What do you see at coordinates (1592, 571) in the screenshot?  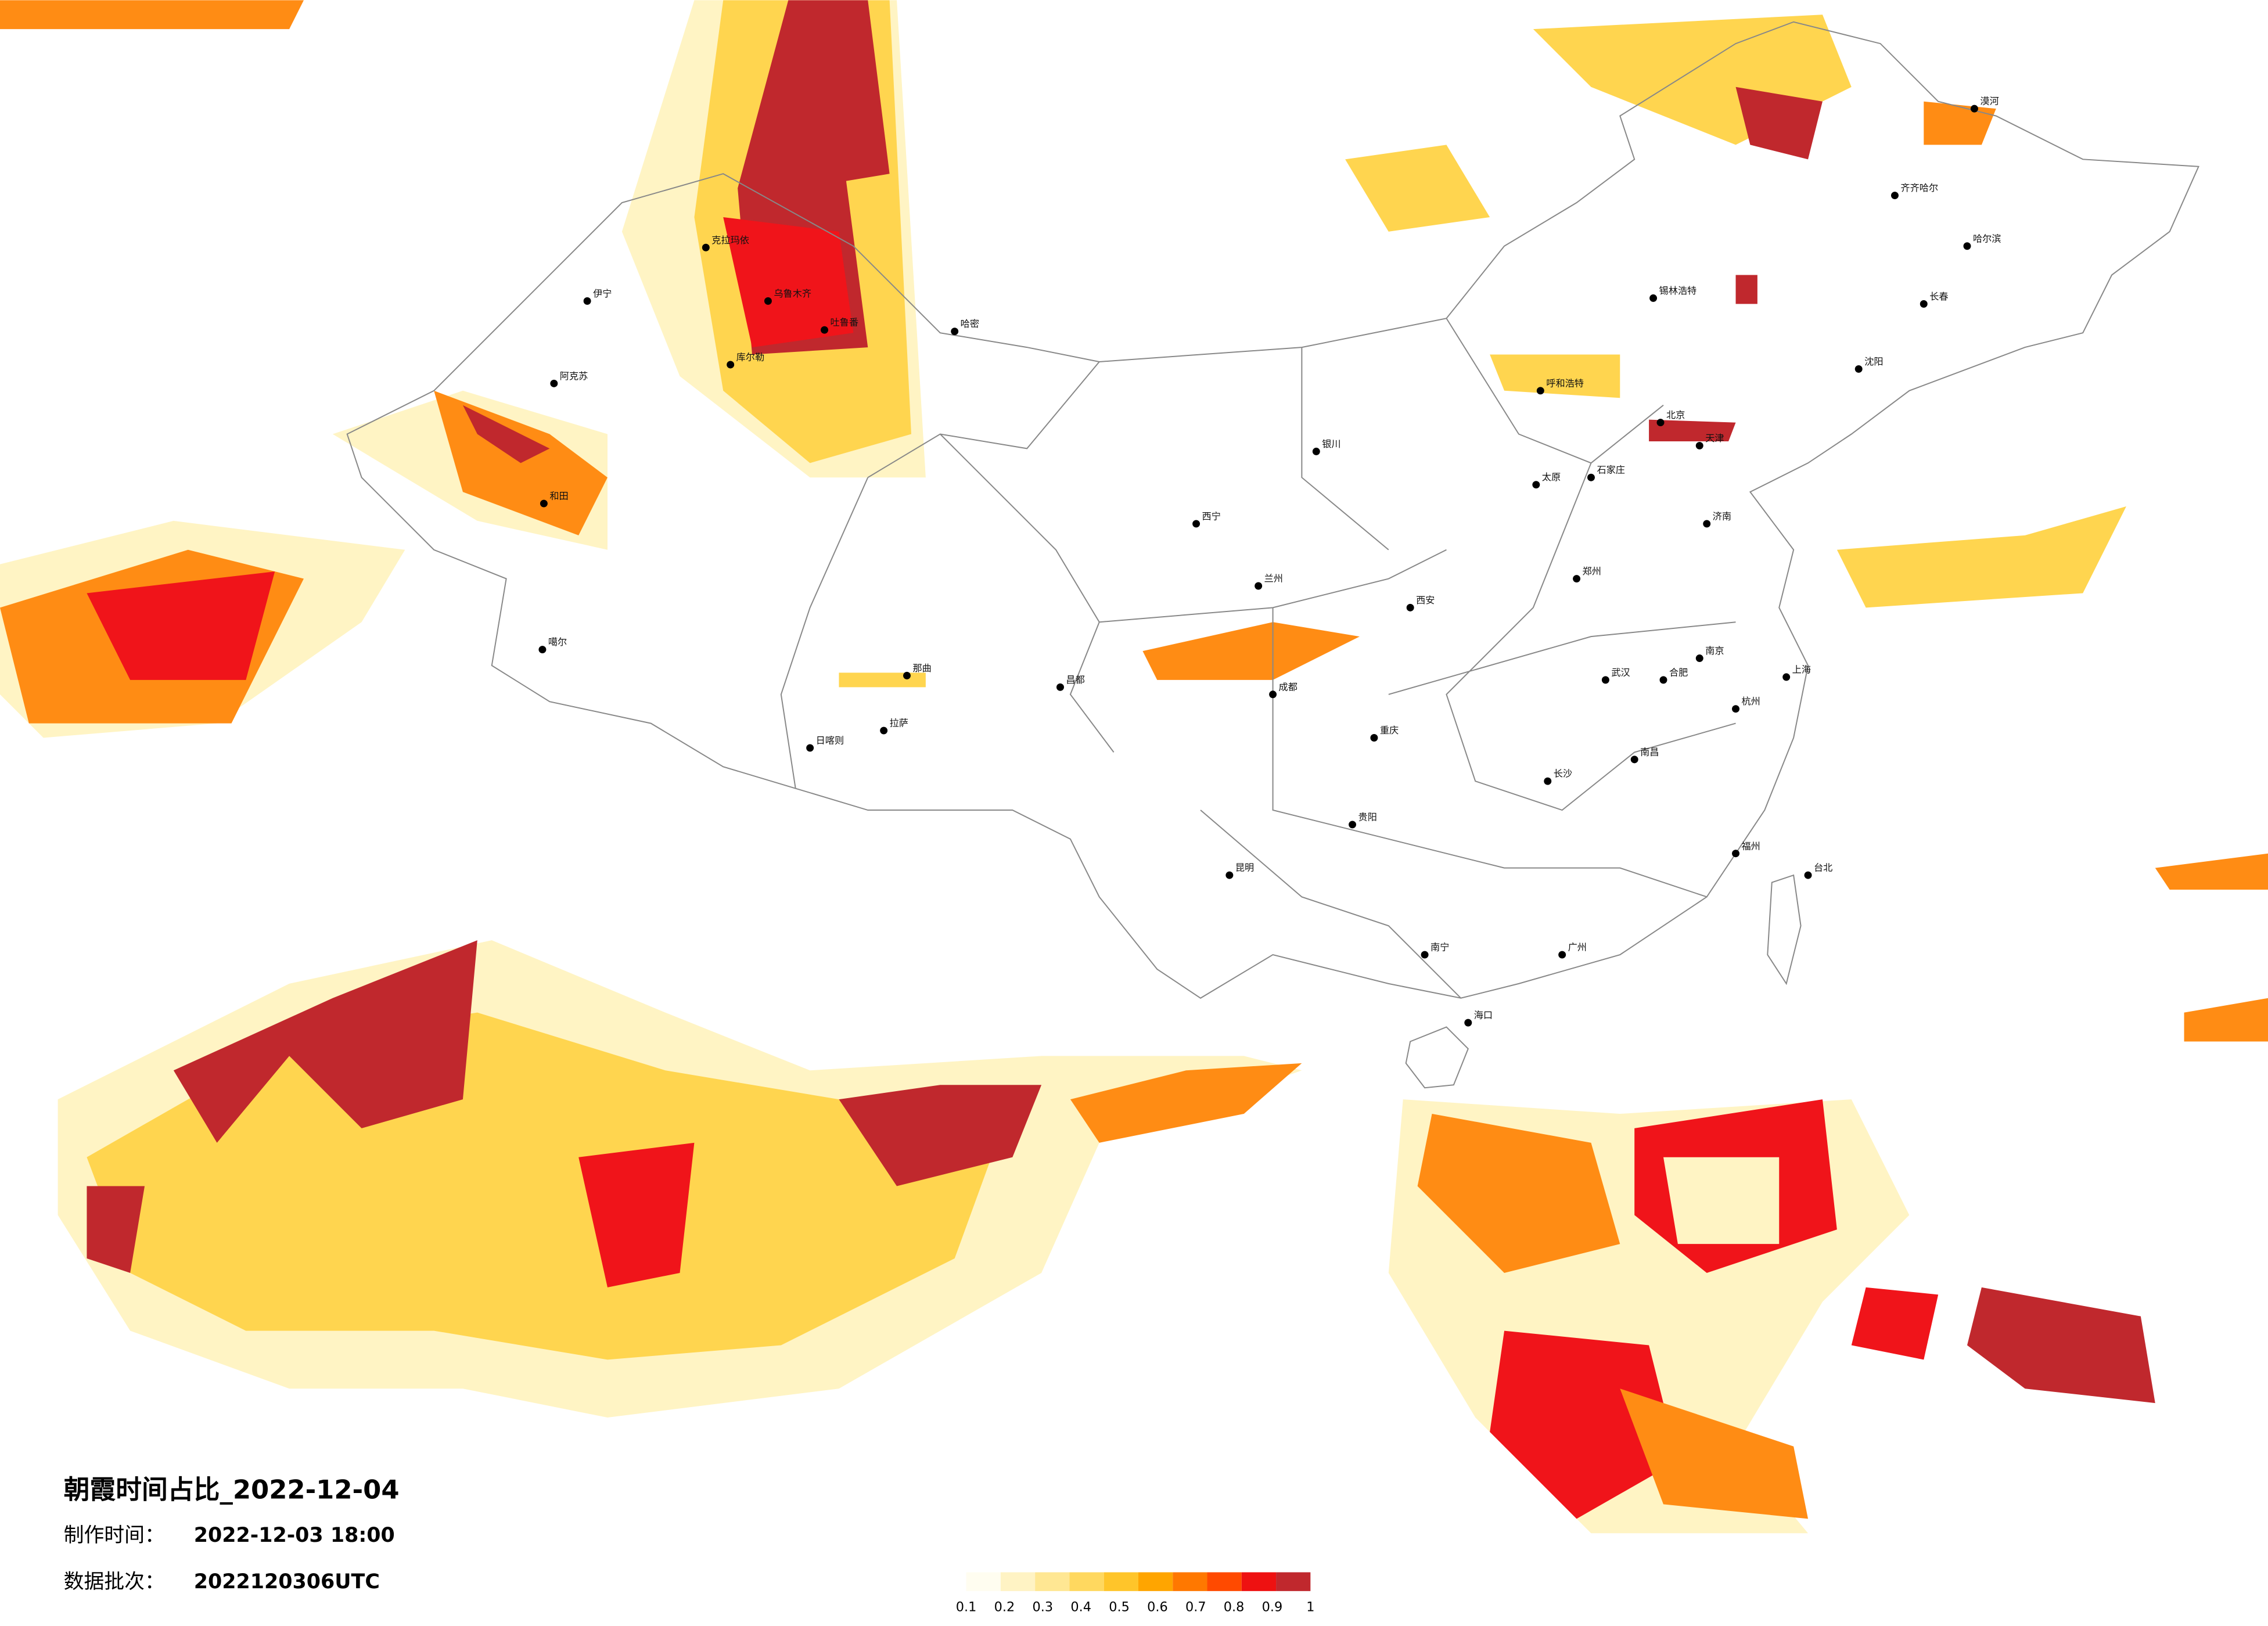 I see `city-label: 郑州` at bounding box center [1592, 571].